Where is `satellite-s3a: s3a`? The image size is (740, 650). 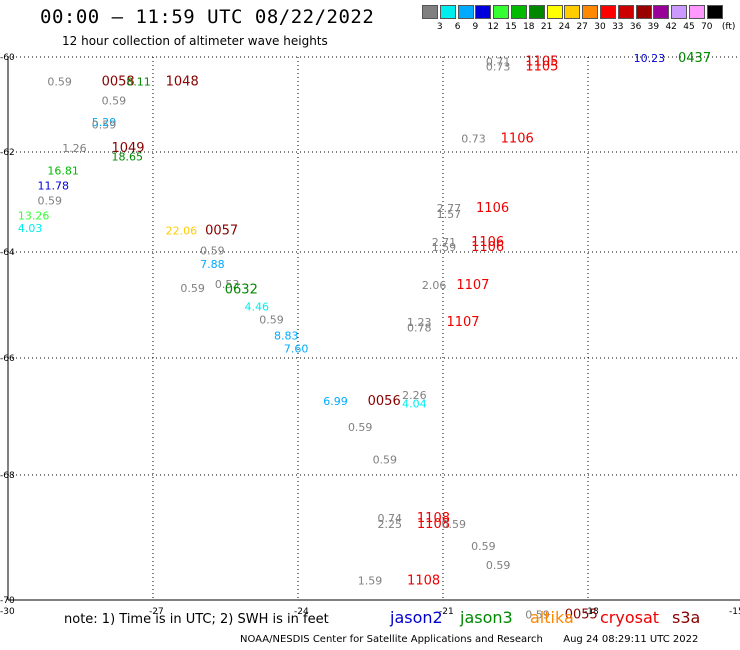
satellite-s3a: s3a is located at coordinates (686, 617).